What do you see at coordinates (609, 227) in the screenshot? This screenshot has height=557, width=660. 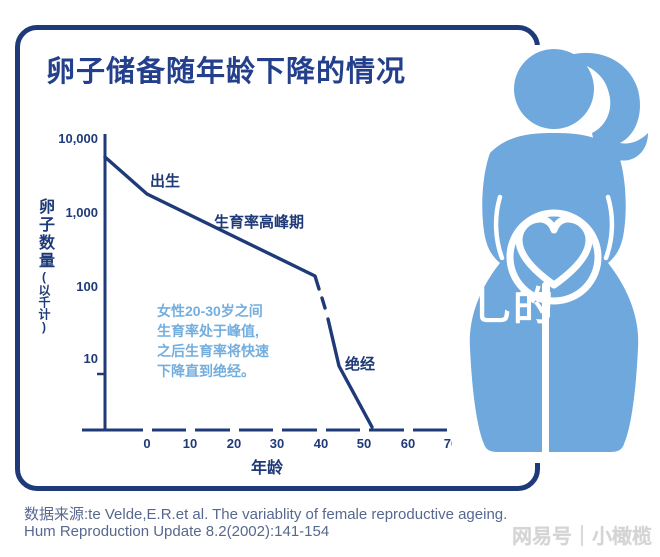 I see `right-arm-slit` at bounding box center [609, 227].